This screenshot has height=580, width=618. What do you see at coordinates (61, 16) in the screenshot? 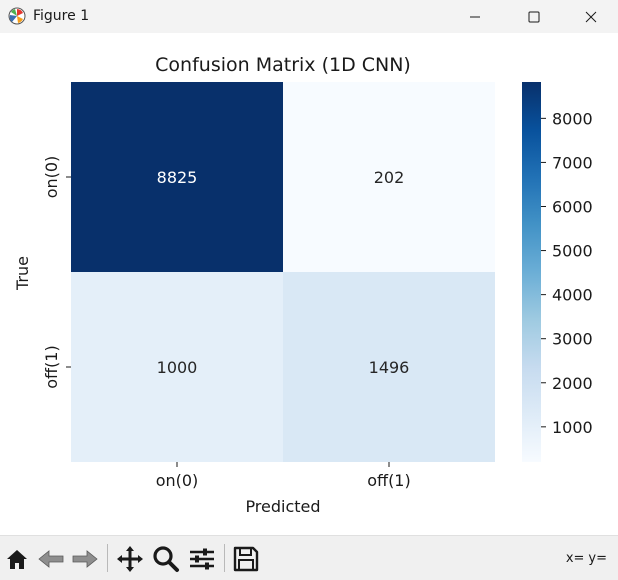
I see `window-title: Figure 1` at bounding box center [61, 16].